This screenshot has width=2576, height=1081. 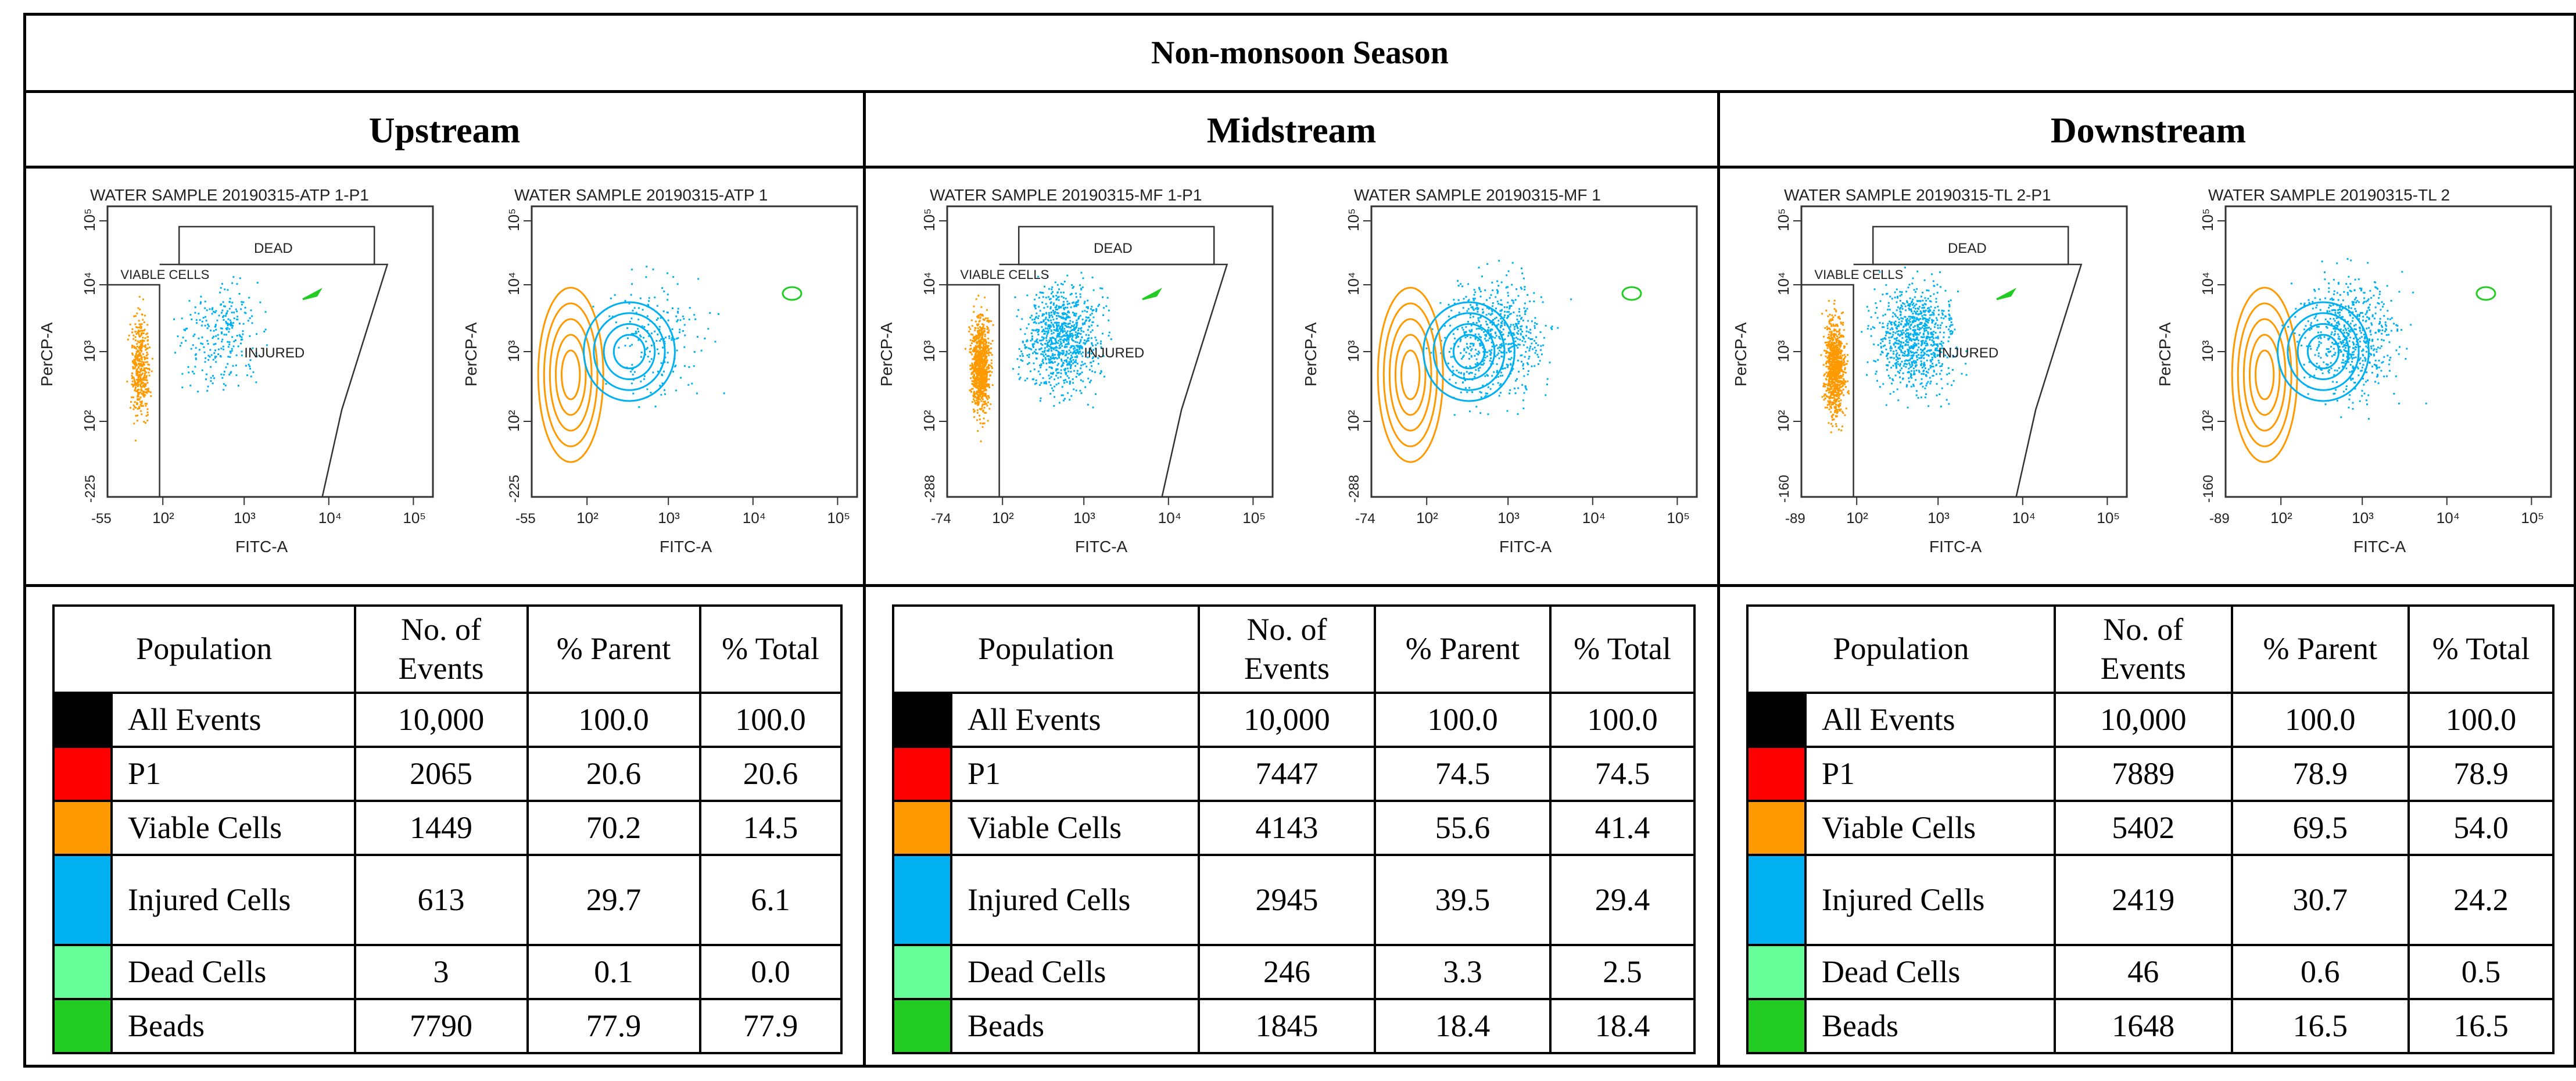 I want to click on table-row: All Events 10,000 100.0 100.0, so click(x=2150, y=720).